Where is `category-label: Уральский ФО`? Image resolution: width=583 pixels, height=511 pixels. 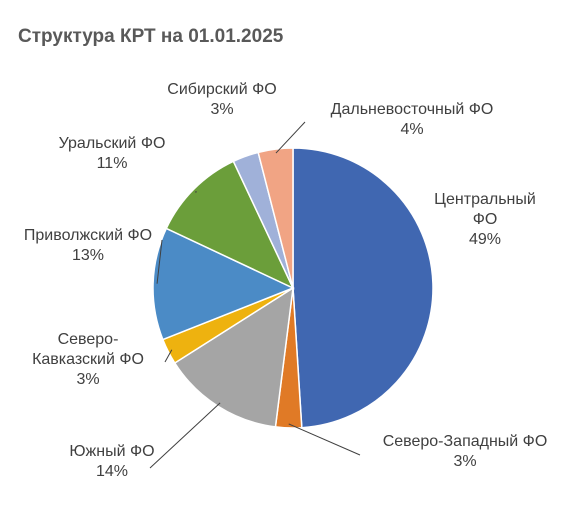 category-label: Уральский ФО is located at coordinates (112, 143).